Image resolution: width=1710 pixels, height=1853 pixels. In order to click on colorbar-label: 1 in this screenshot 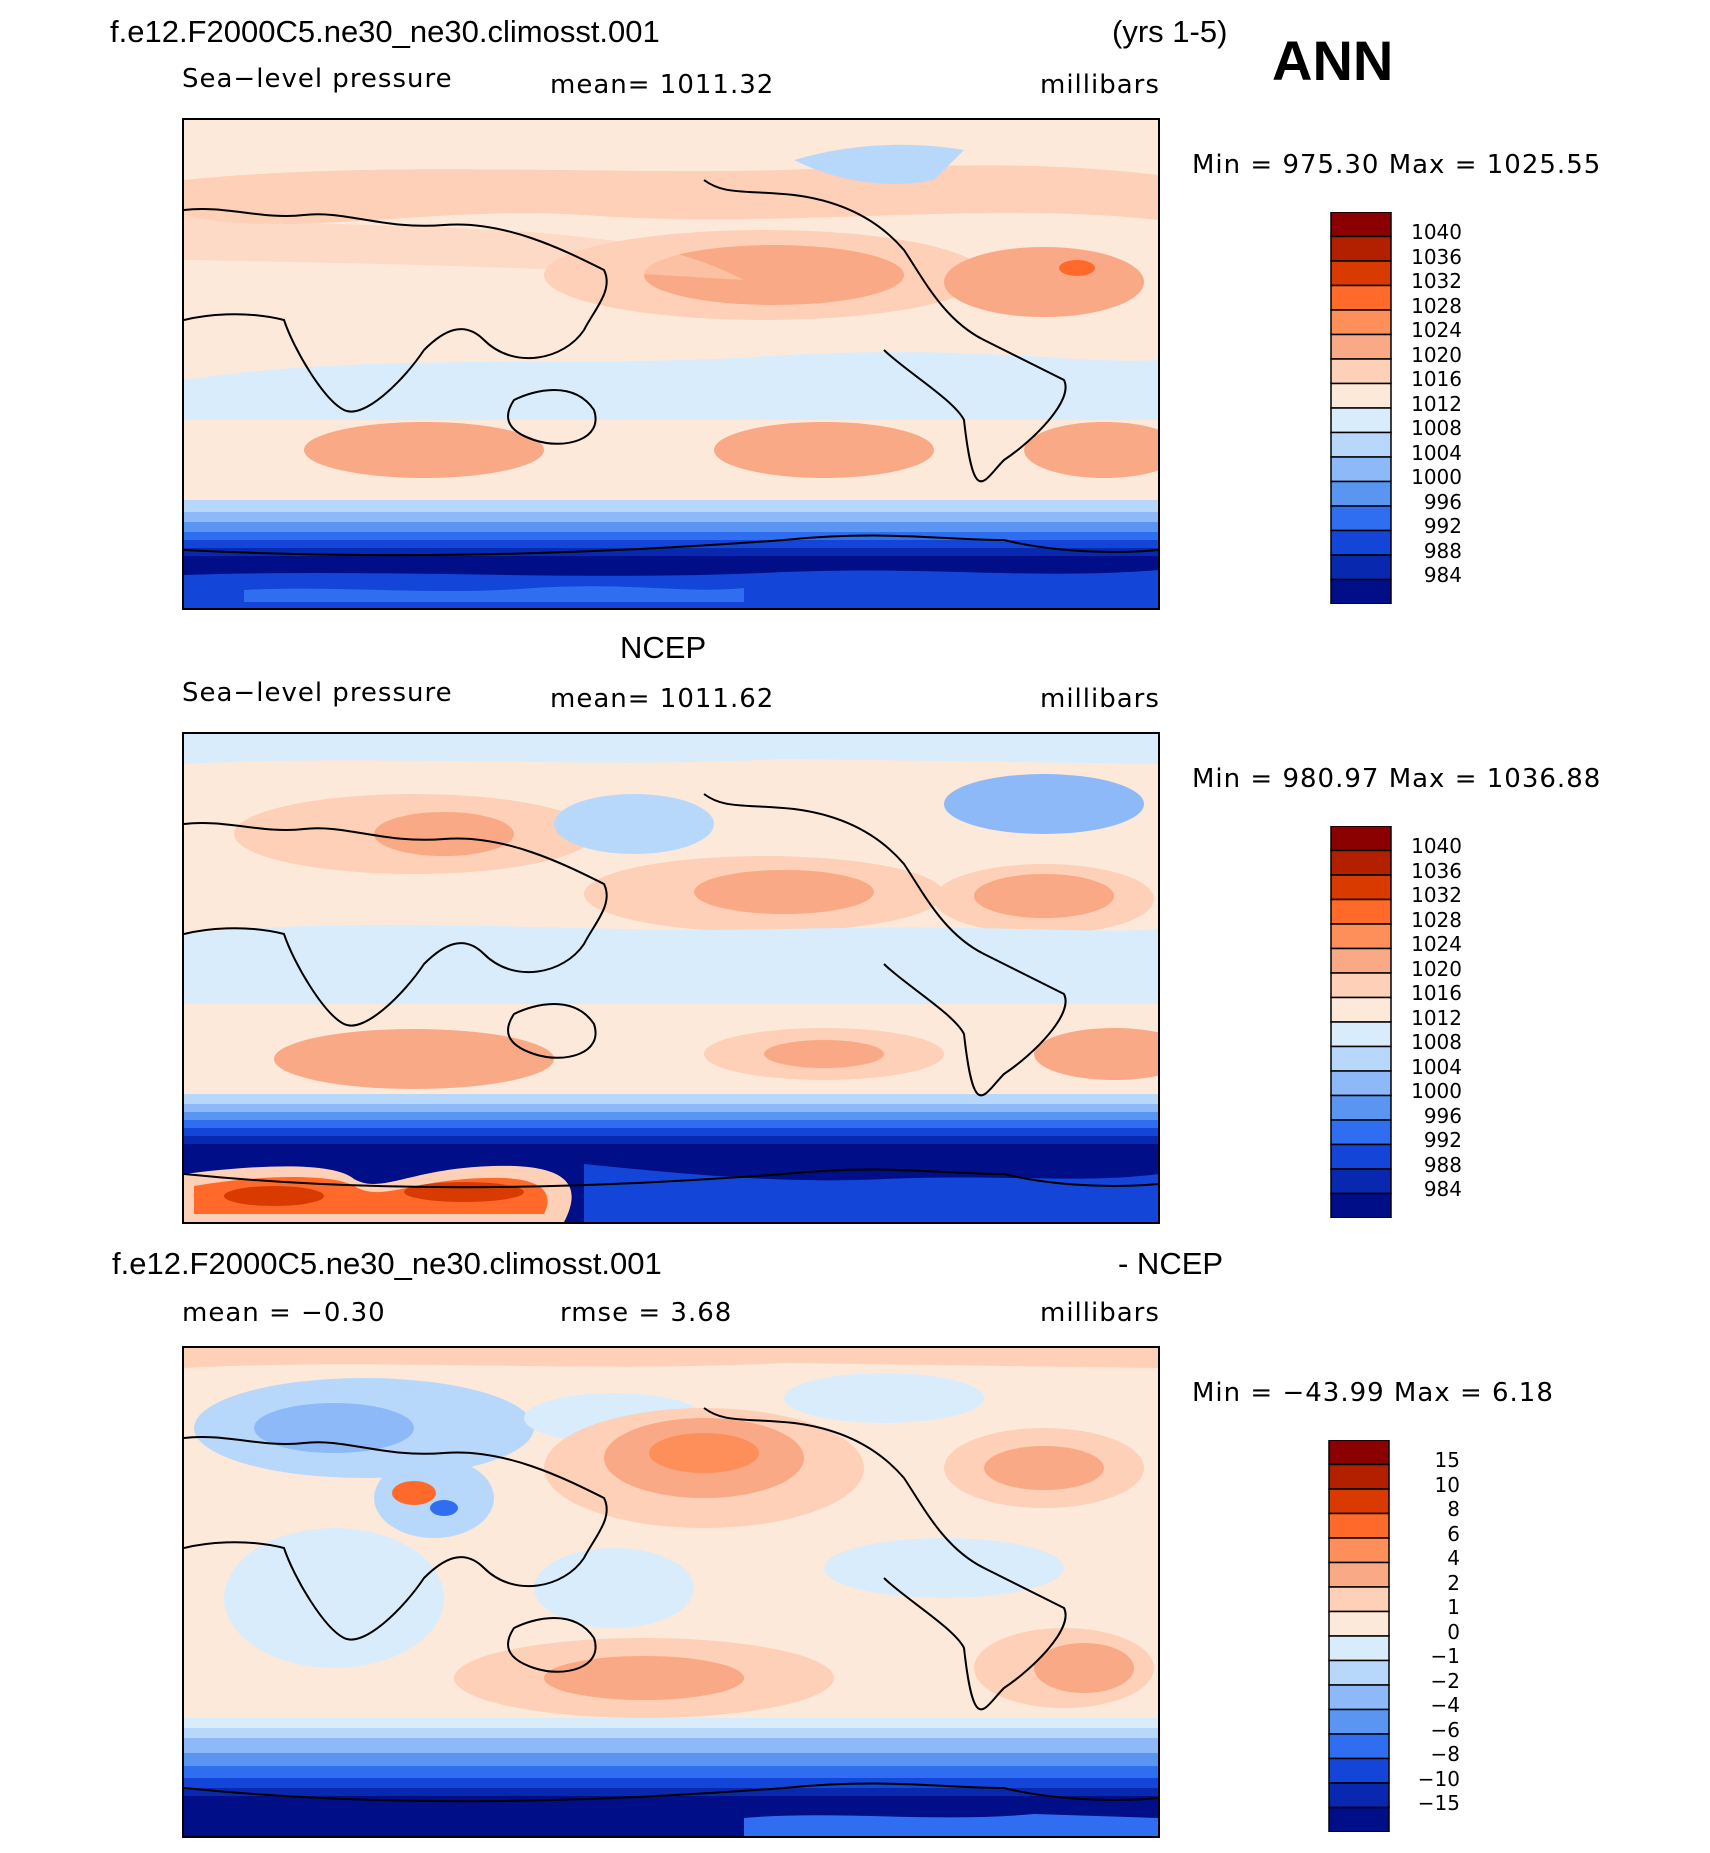, I will do `click(1453, 1607)`.